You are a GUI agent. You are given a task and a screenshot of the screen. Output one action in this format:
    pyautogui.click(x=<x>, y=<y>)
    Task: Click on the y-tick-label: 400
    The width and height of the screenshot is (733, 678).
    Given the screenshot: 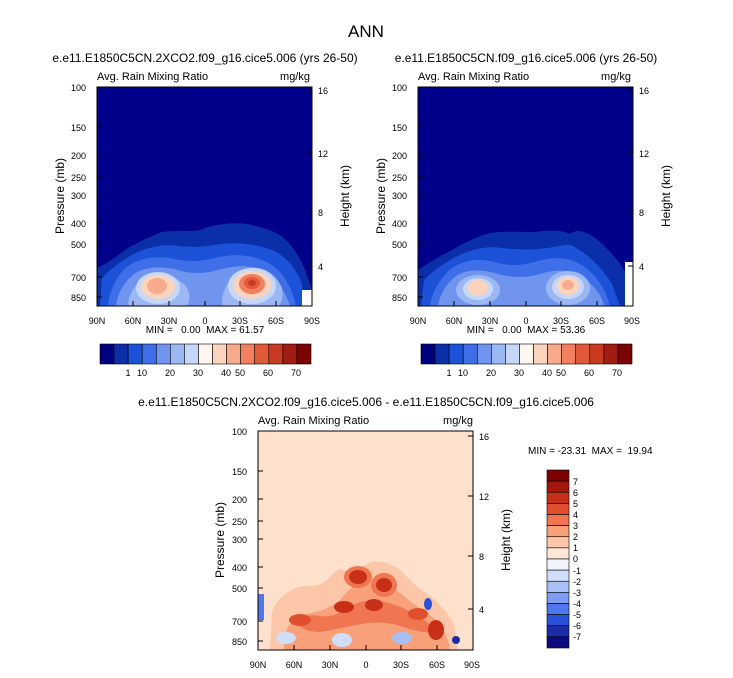 What is the action you would take?
    pyautogui.click(x=399, y=224)
    